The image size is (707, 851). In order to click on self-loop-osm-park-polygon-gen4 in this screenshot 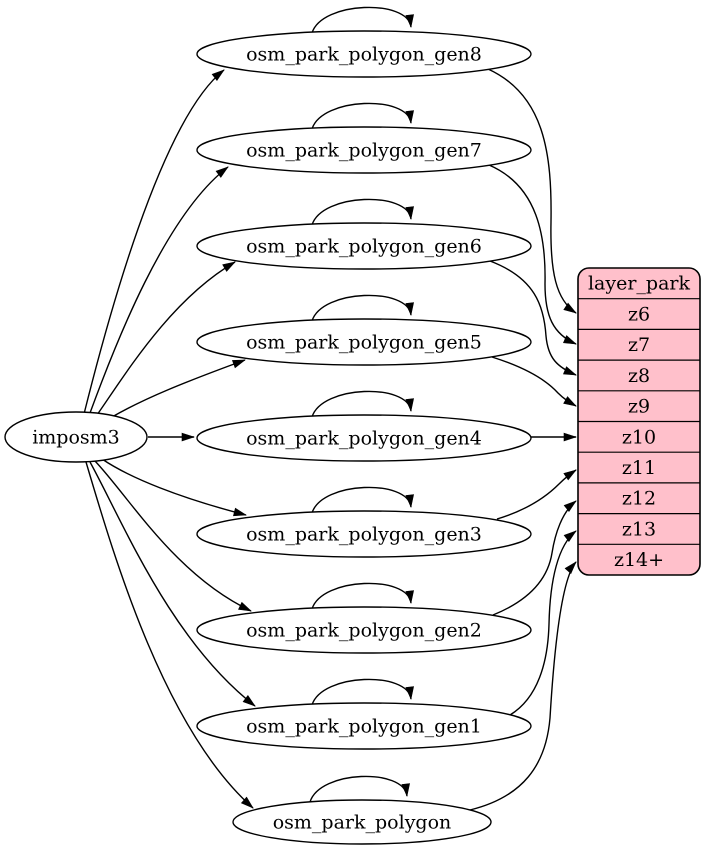, I will do `click(362, 404)`.